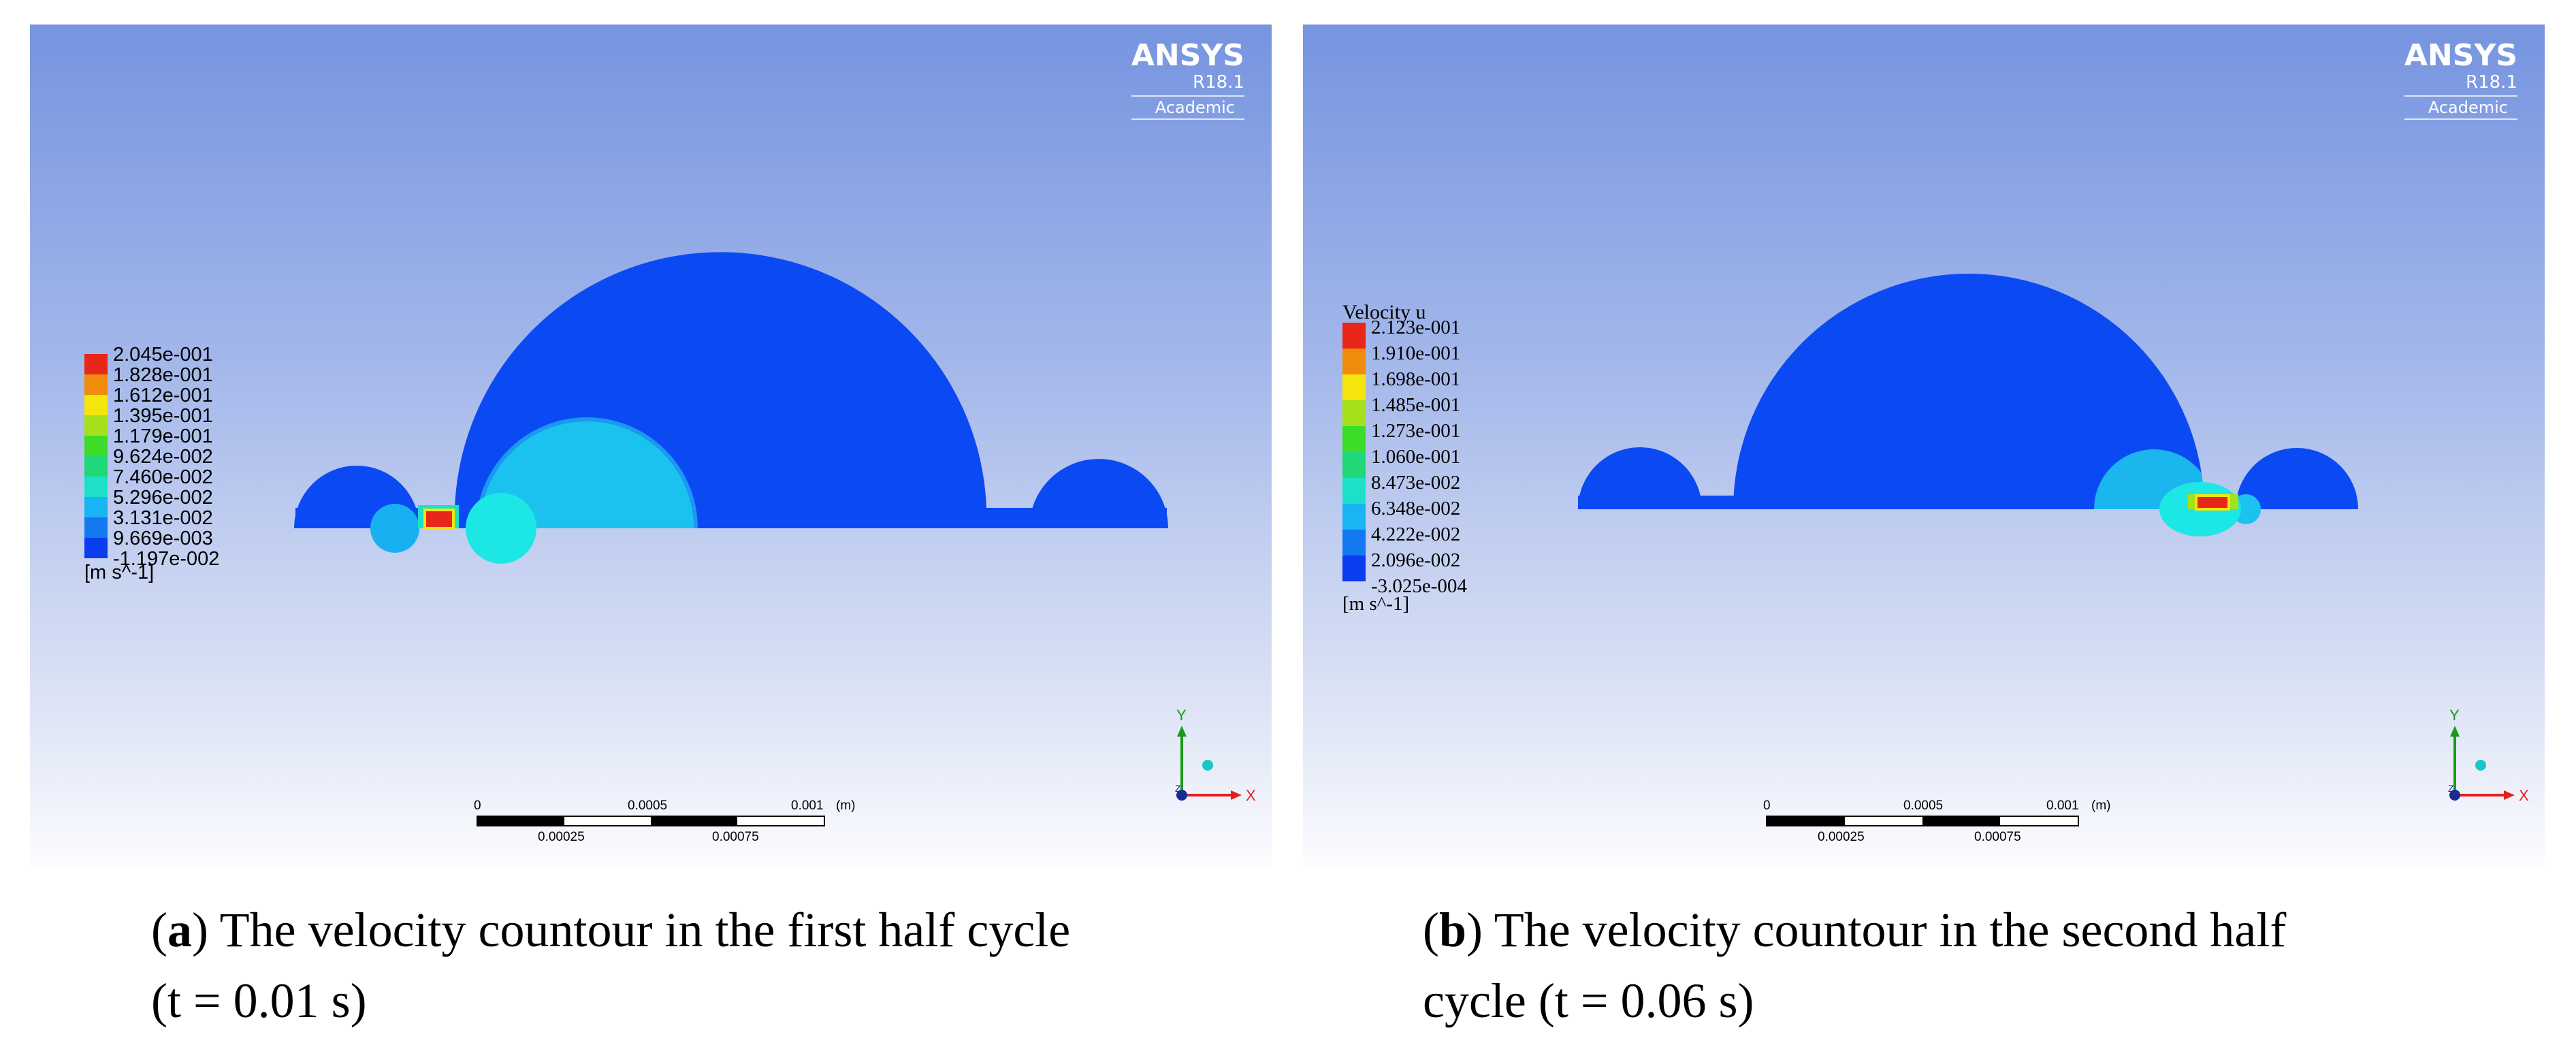  Describe the element at coordinates (1416, 508) in the screenshot. I see `legend-label: 6.348e-002` at that location.